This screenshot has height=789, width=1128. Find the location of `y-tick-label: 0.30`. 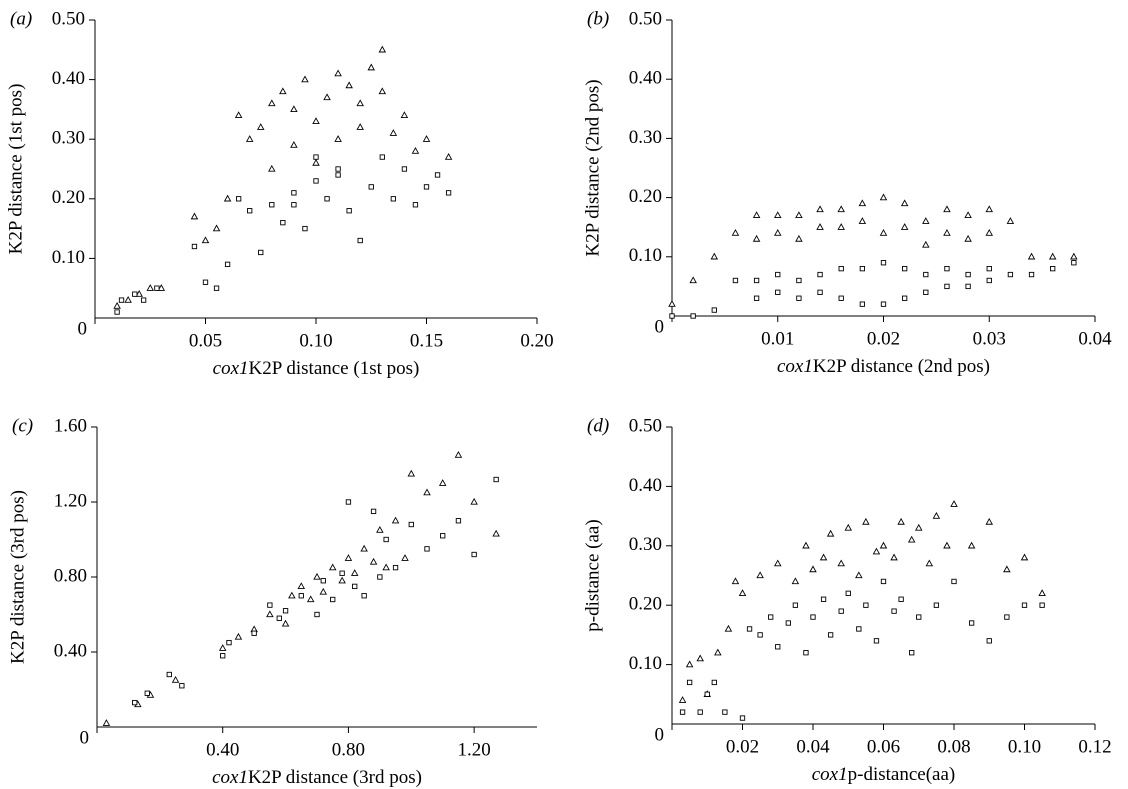

y-tick-label: 0.30 is located at coordinates (645, 544).